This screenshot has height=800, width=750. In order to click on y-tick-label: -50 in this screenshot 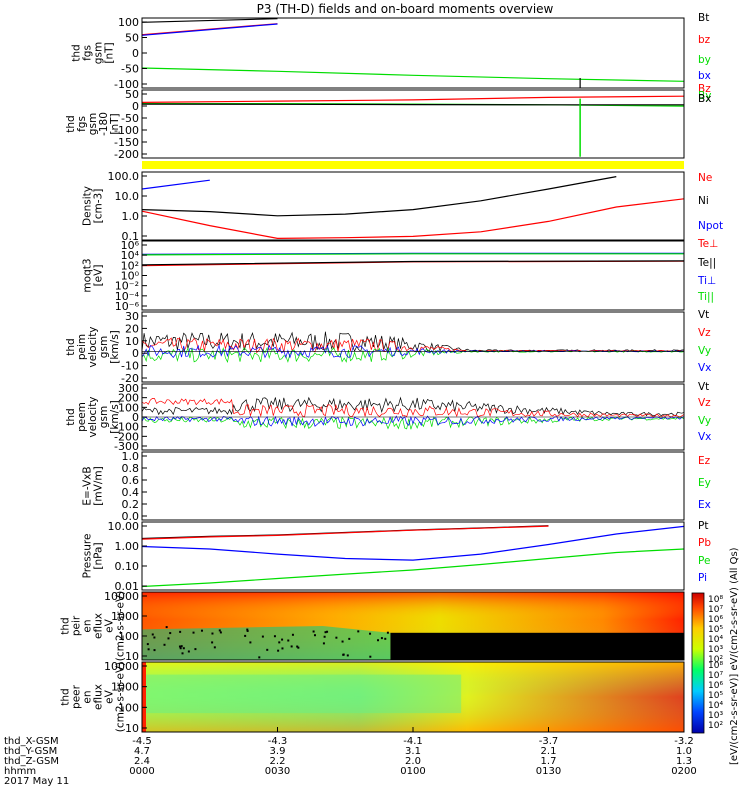, I will do `click(130, 118)`.